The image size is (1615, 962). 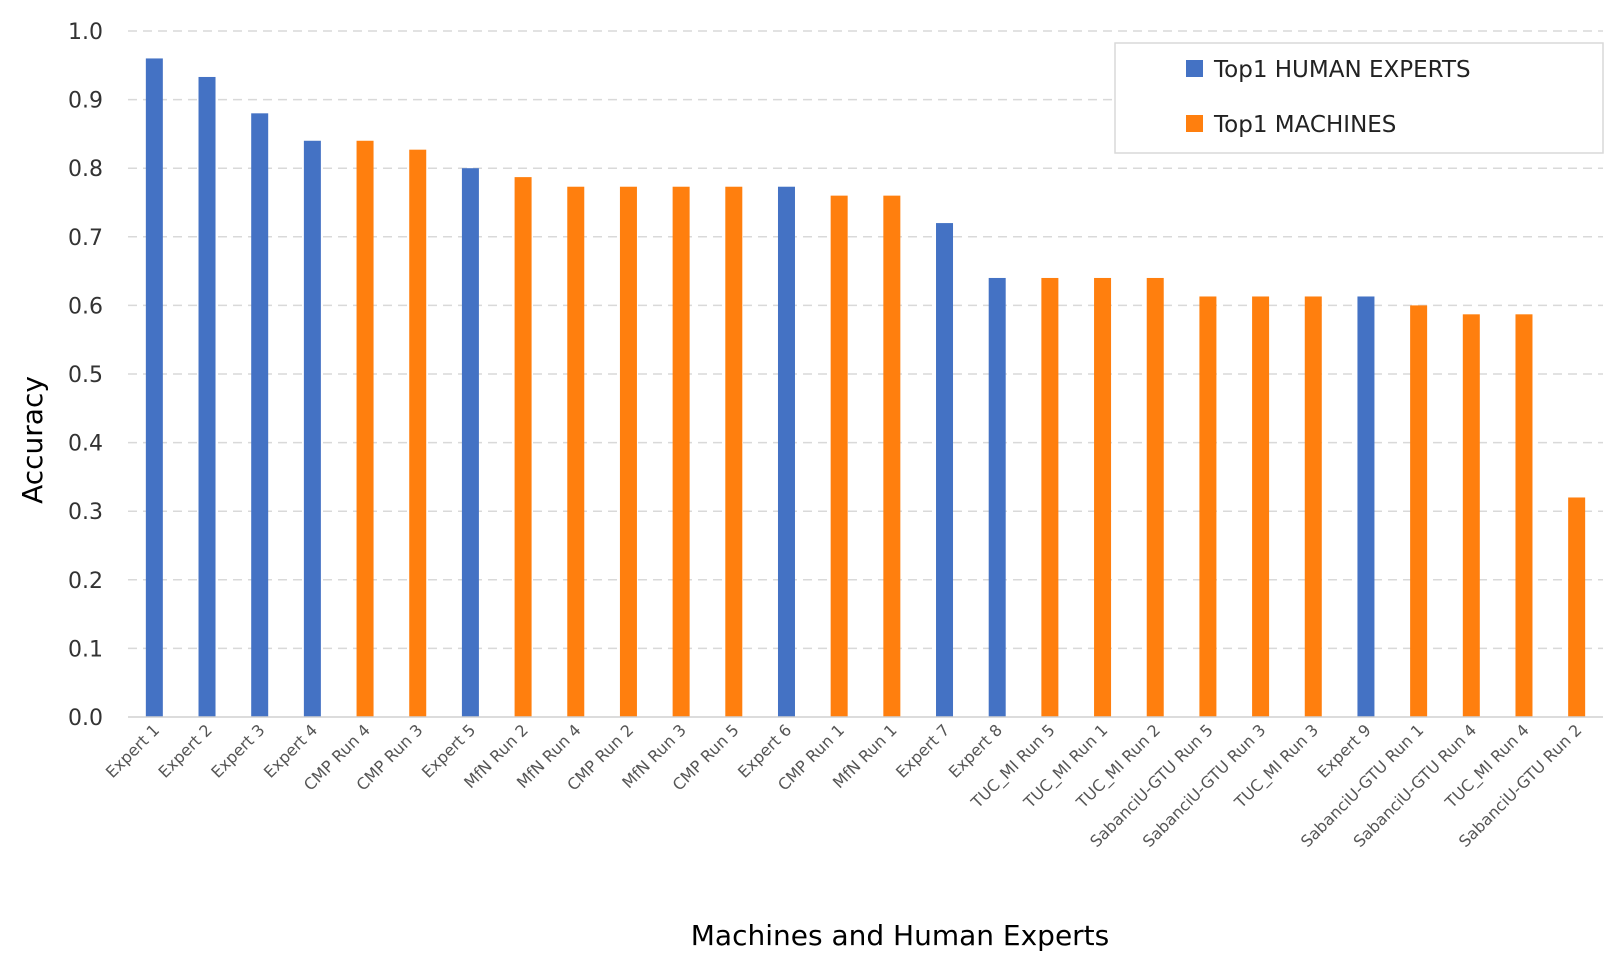 What do you see at coordinates (900, 935) in the screenshot?
I see `x-axis-title: Machines and Human Experts` at bounding box center [900, 935].